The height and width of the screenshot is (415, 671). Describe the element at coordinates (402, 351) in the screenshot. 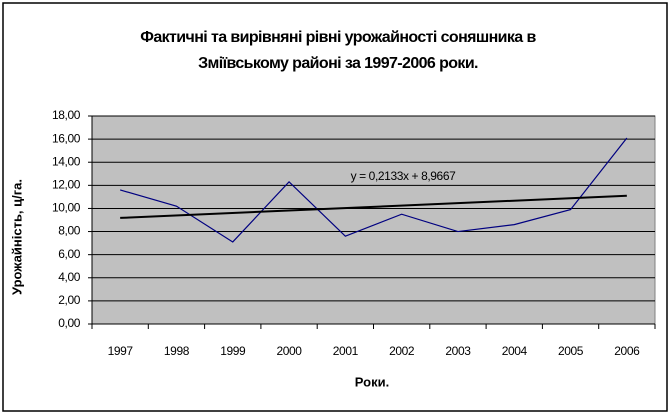

I see `x-tick-label: 2002` at that location.